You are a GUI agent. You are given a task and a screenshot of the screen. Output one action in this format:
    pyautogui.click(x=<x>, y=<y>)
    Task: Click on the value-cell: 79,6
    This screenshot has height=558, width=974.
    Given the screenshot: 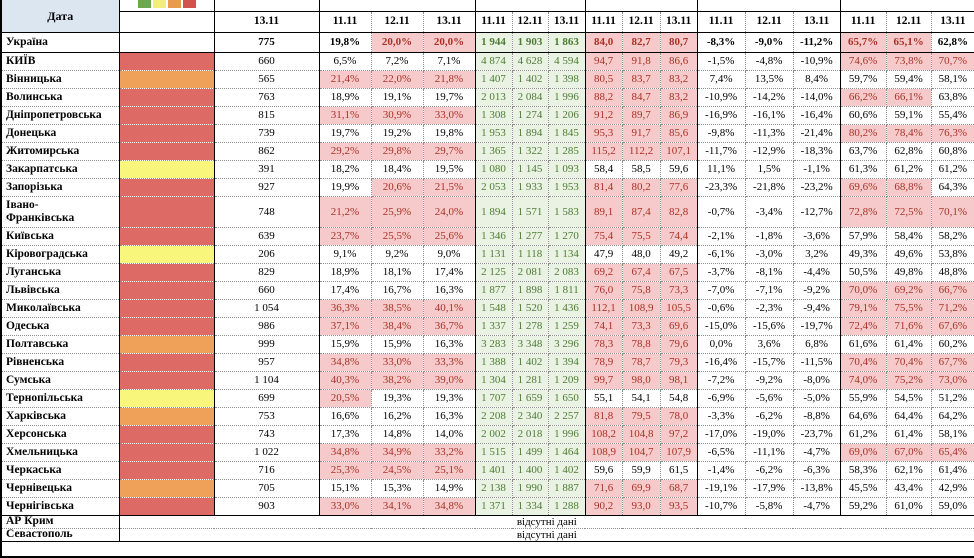 What is the action you would take?
    pyautogui.click(x=679, y=344)
    